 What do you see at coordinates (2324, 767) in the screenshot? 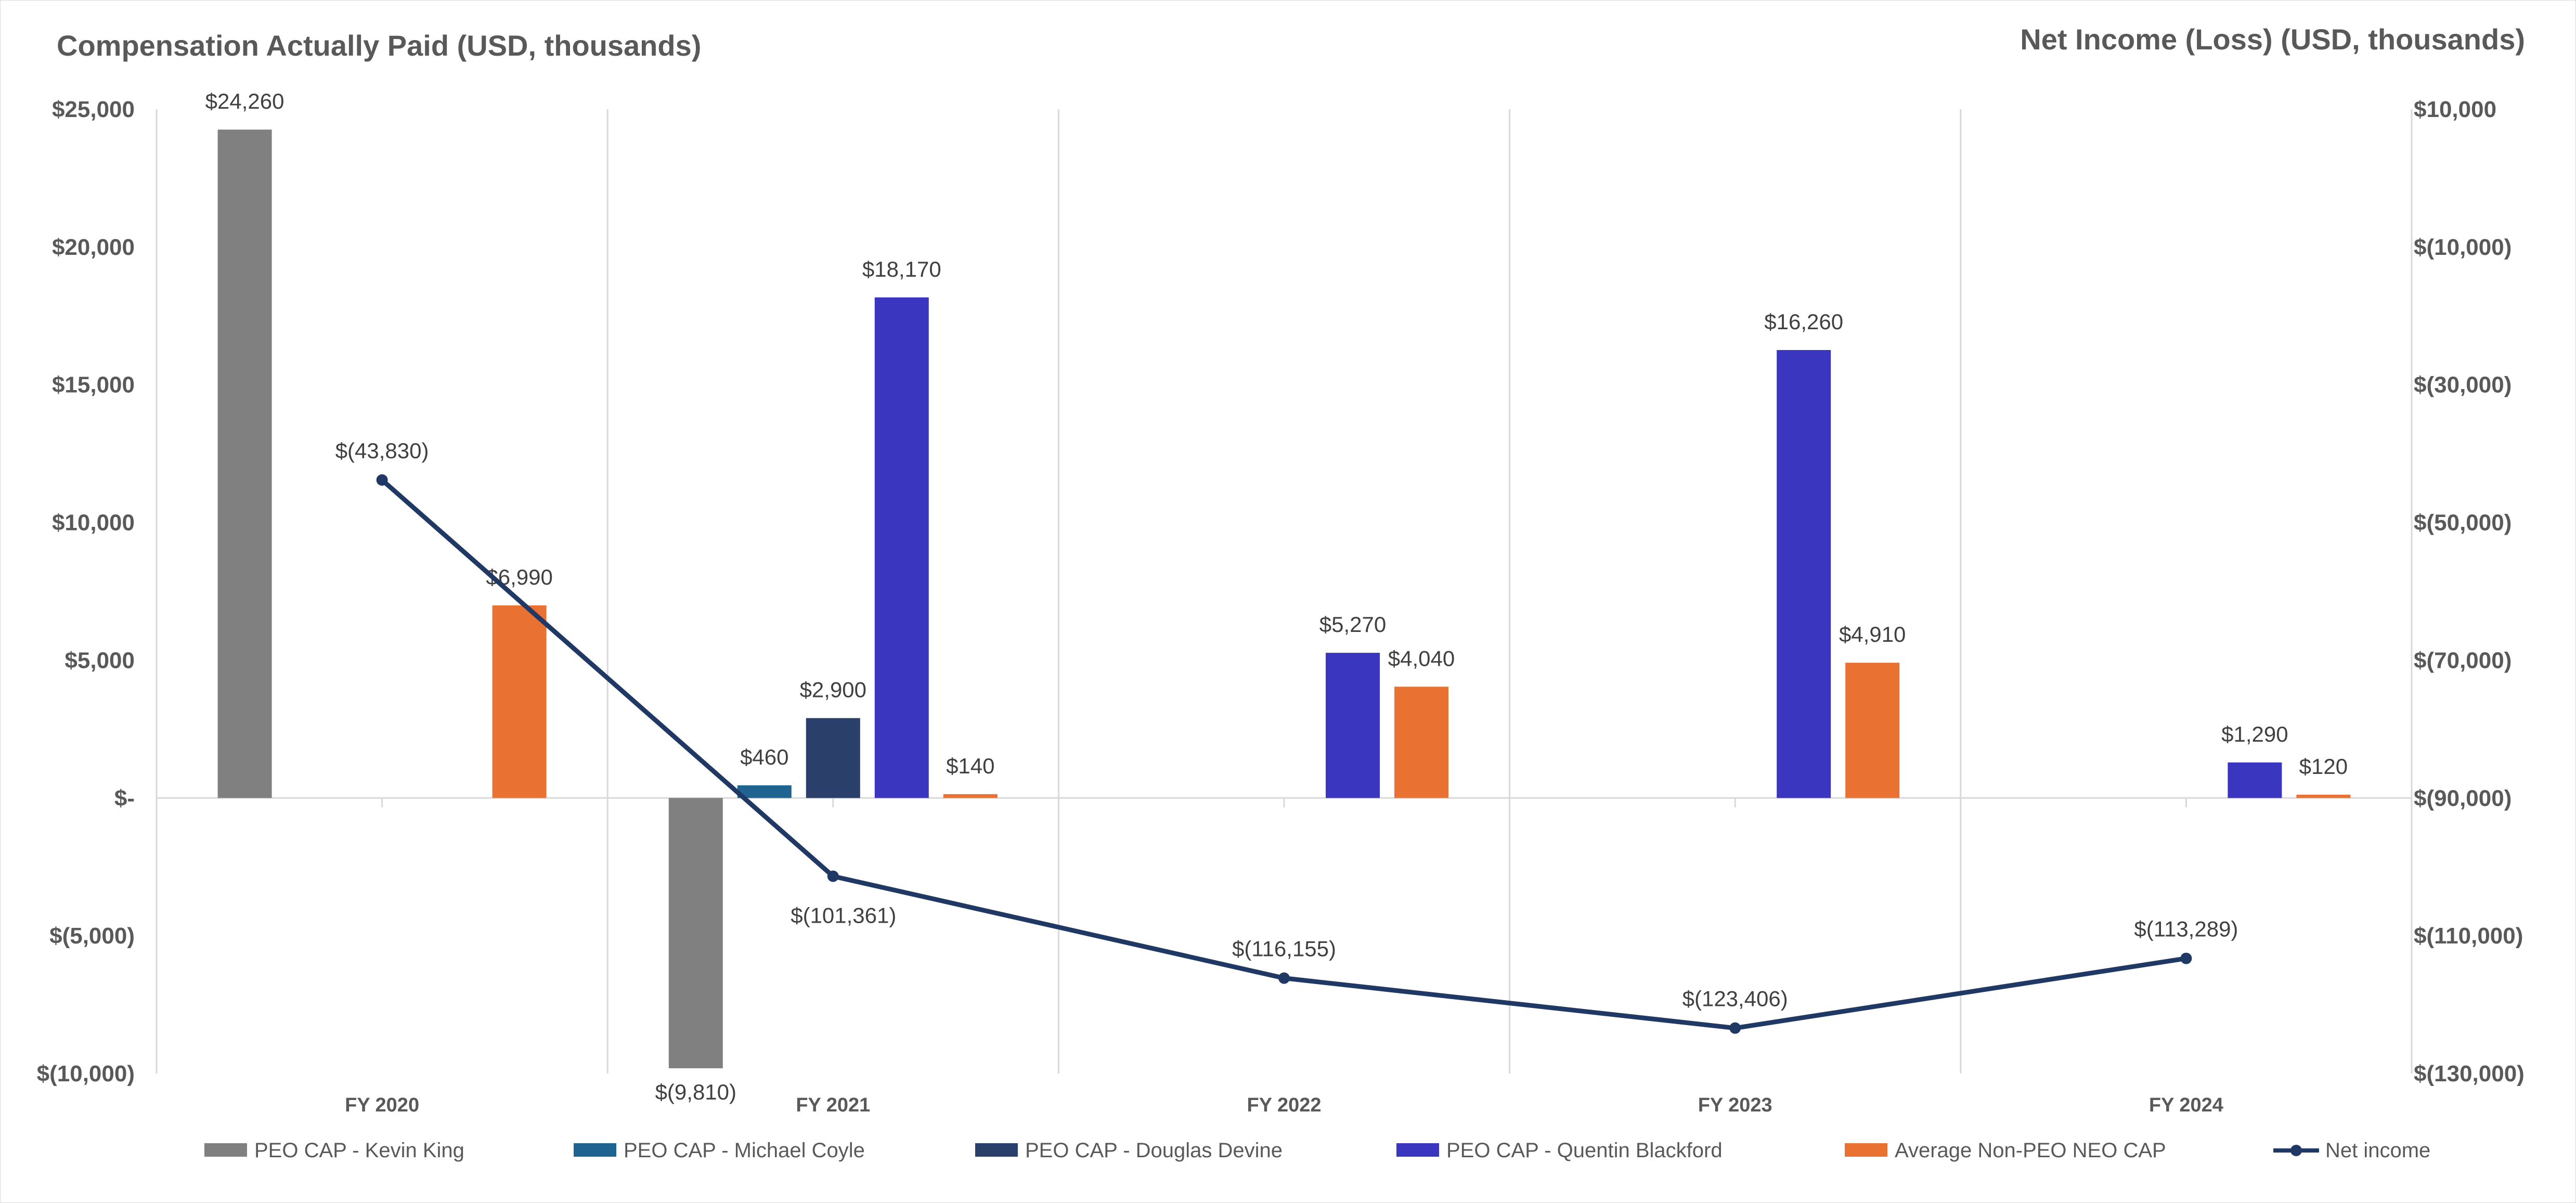
I see `bar-data-label: $120` at bounding box center [2324, 767].